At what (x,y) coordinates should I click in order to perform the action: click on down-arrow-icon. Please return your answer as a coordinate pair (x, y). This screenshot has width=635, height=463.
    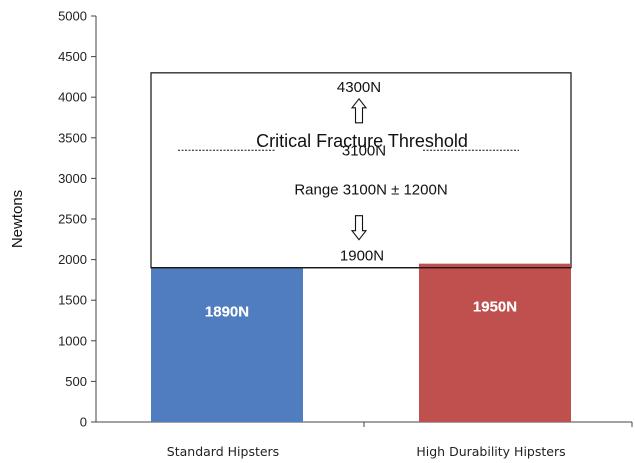
    Looking at the image, I should click on (359, 228).